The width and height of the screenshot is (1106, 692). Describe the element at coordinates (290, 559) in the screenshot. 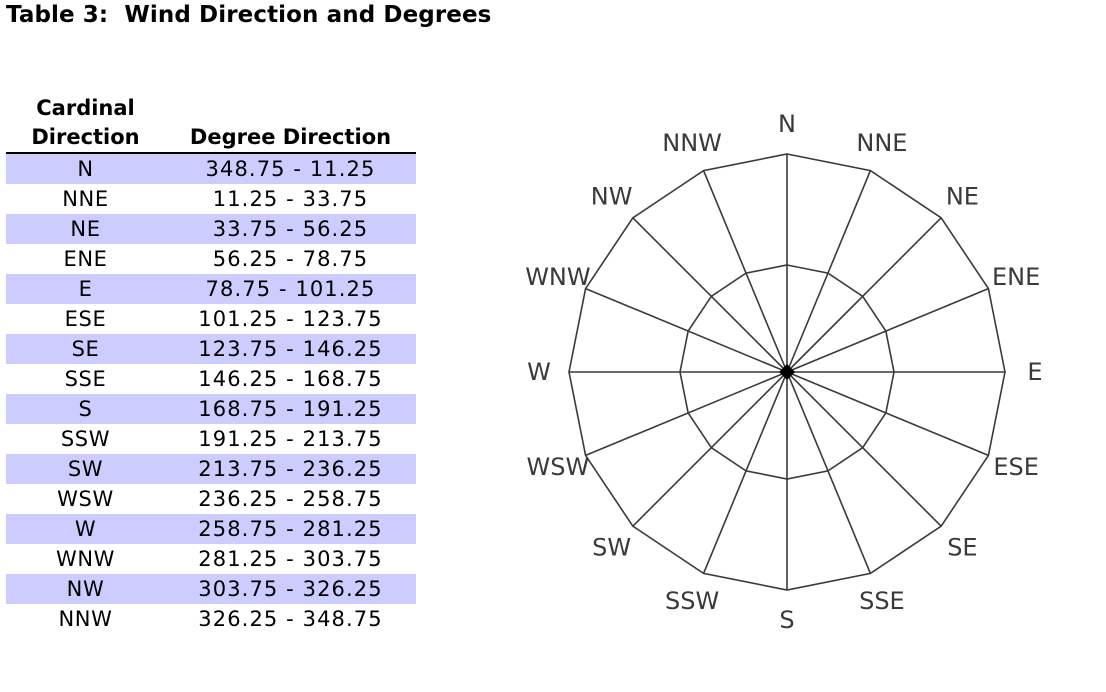

I see `degree-cell: 281.25 - 303.75` at that location.